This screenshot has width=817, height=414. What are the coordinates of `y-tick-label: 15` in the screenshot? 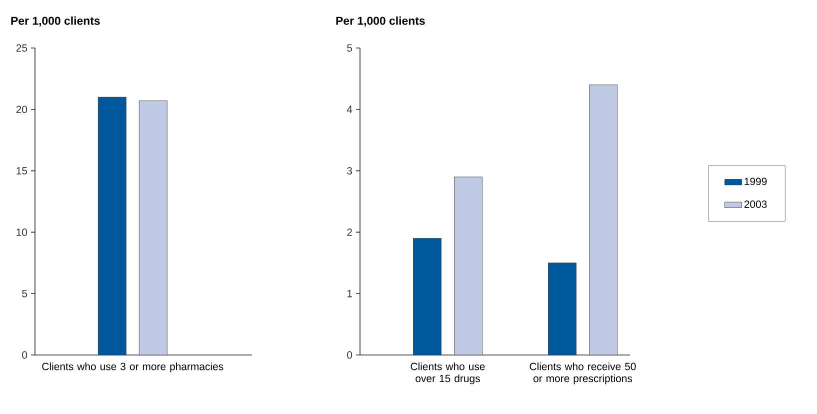 It's located at (22, 170).